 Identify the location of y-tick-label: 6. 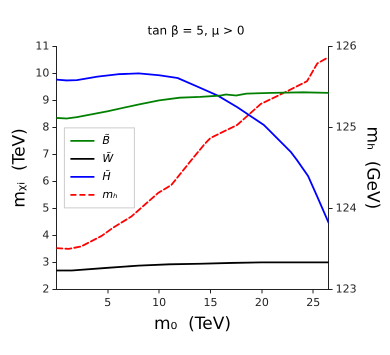
(46, 181).